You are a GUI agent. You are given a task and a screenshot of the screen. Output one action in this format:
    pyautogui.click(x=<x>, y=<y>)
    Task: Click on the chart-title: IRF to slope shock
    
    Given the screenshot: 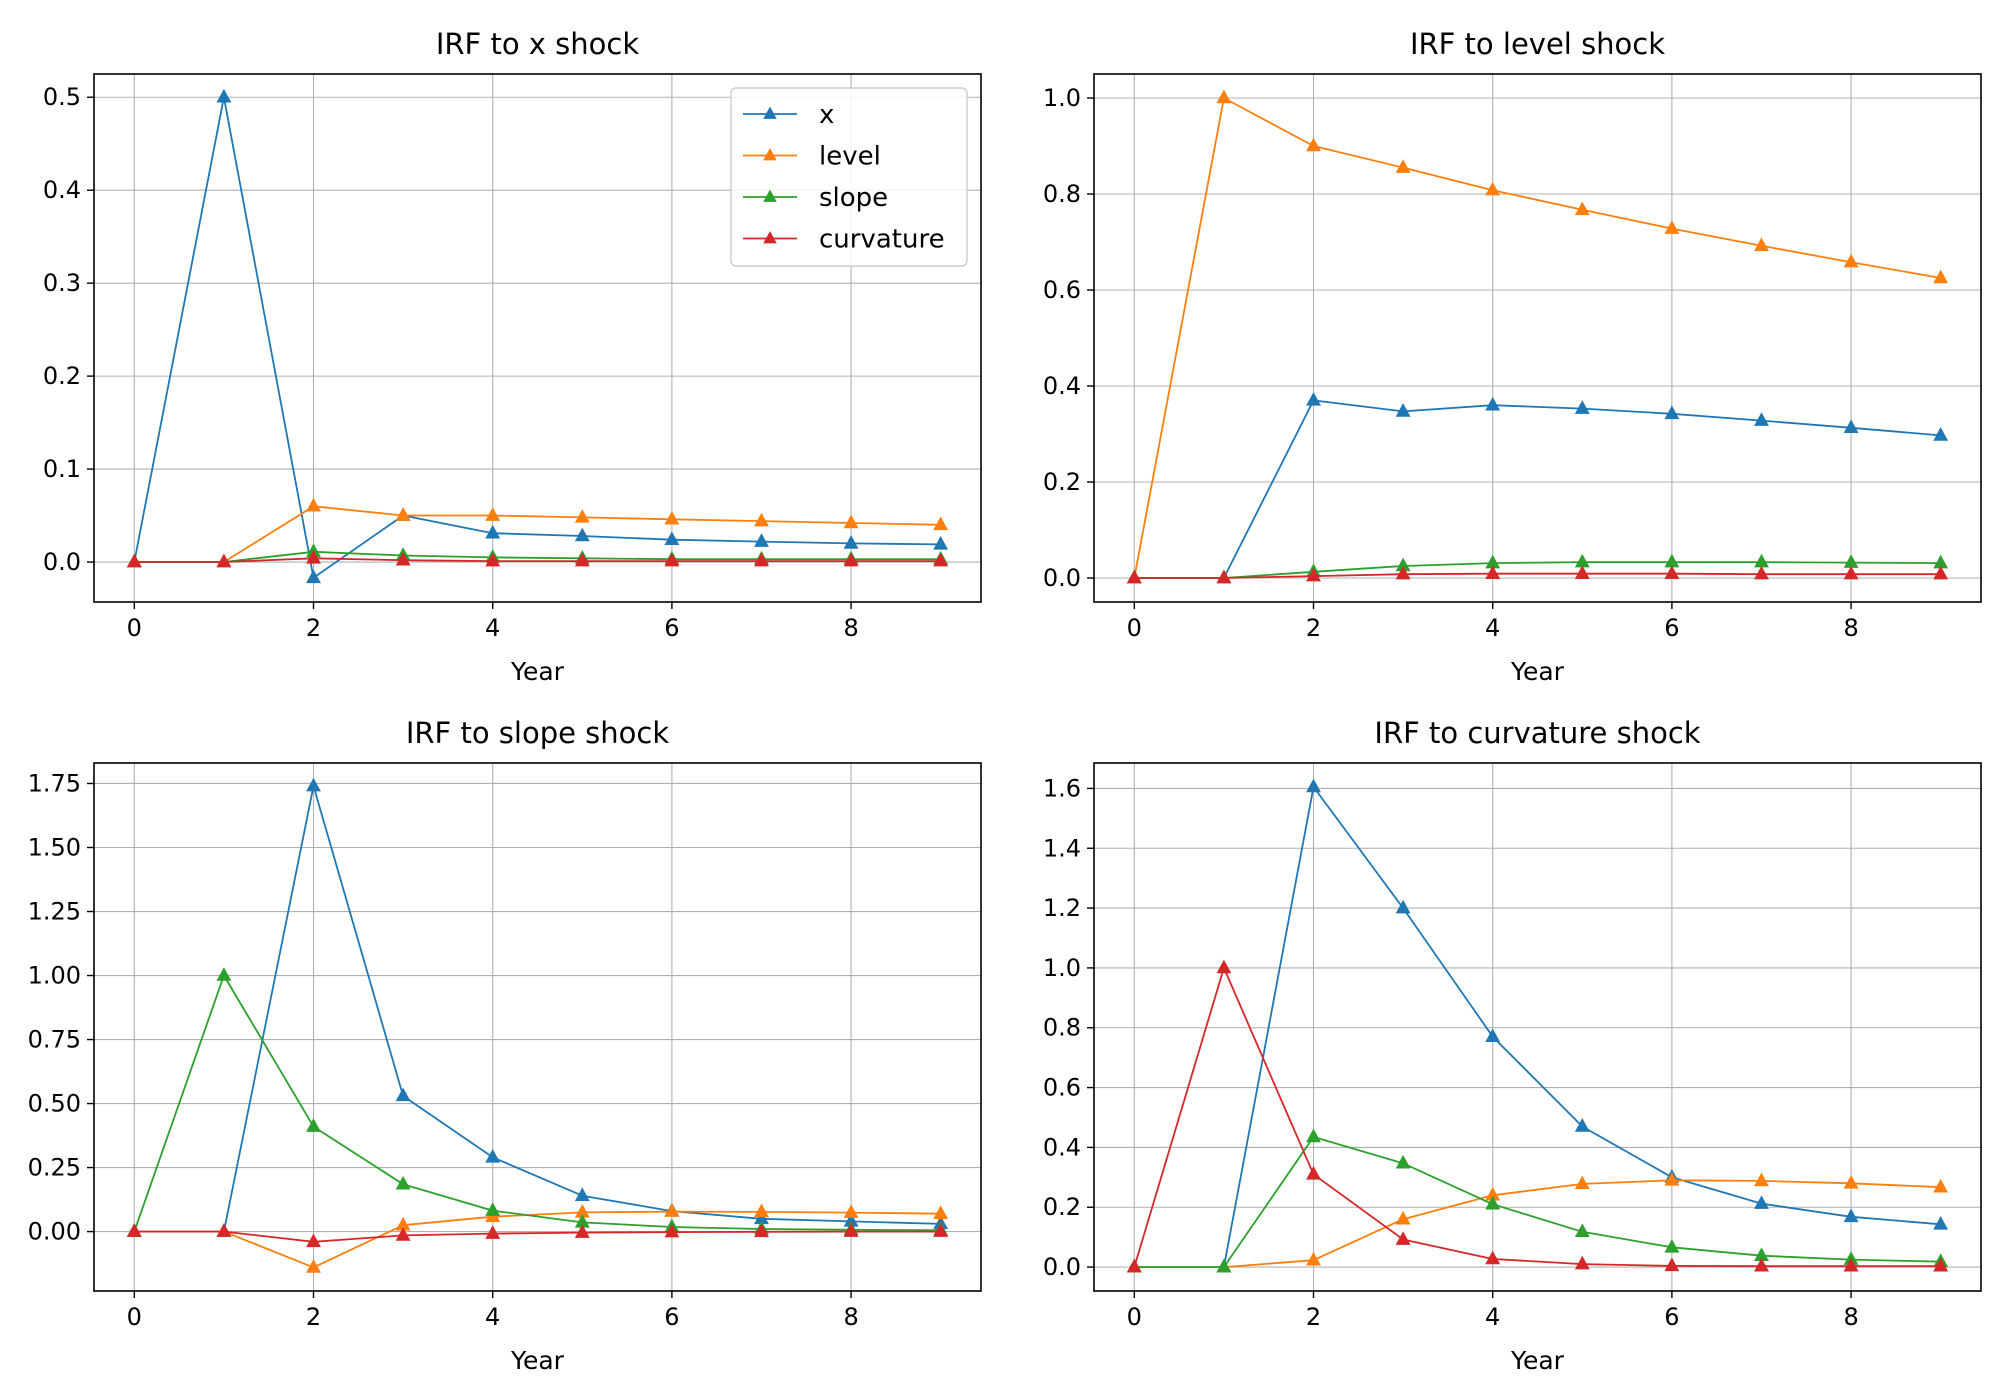 What is the action you would take?
    pyautogui.click(x=537, y=733)
    